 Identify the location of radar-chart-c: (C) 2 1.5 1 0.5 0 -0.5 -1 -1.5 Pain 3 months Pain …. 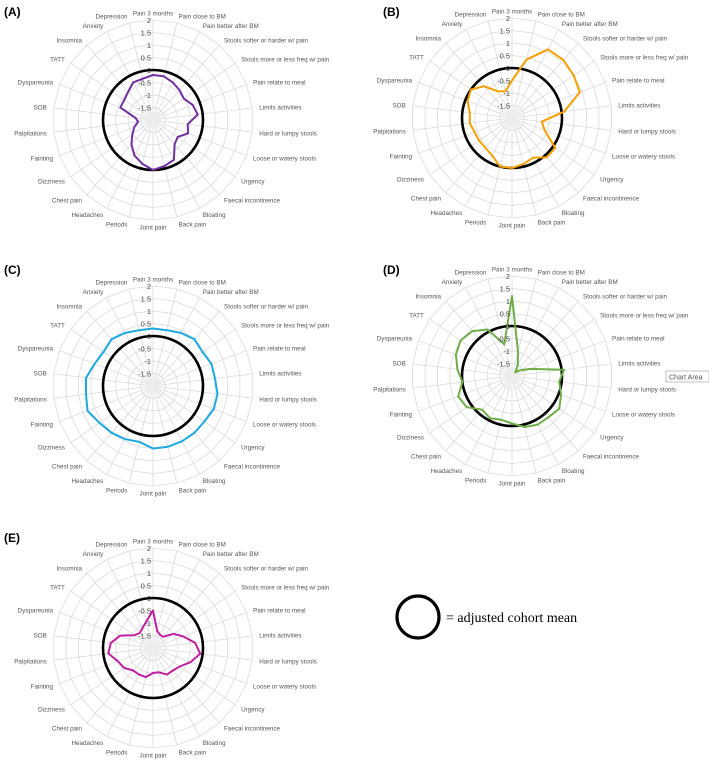
(167, 380).